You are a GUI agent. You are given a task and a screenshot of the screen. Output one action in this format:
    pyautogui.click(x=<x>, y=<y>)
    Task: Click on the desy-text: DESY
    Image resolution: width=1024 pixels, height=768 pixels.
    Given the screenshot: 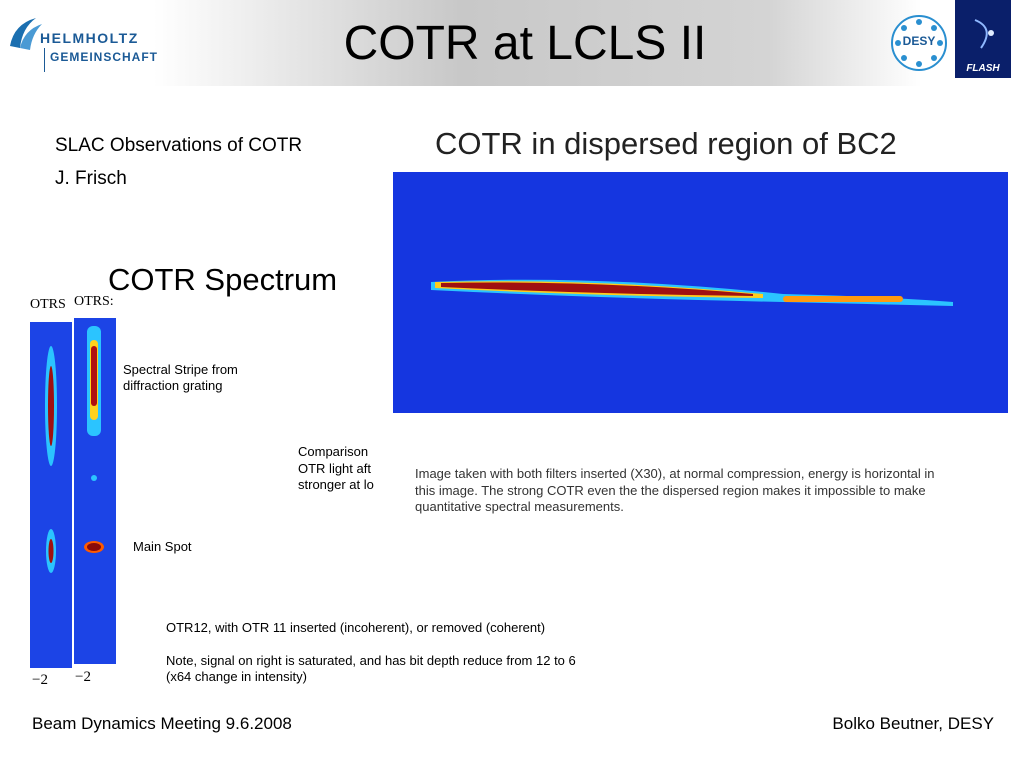 What is the action you would take?
    pyautogui.click(x=919, y=41)
    